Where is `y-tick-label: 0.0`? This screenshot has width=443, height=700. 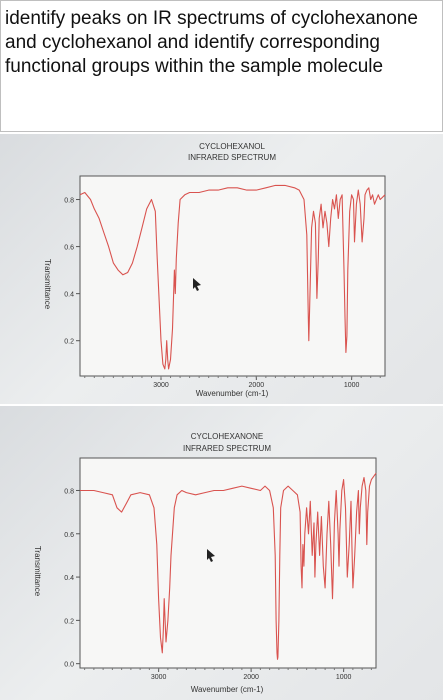
y-tick-label: 0.0 is located at coordinates (69, 665).